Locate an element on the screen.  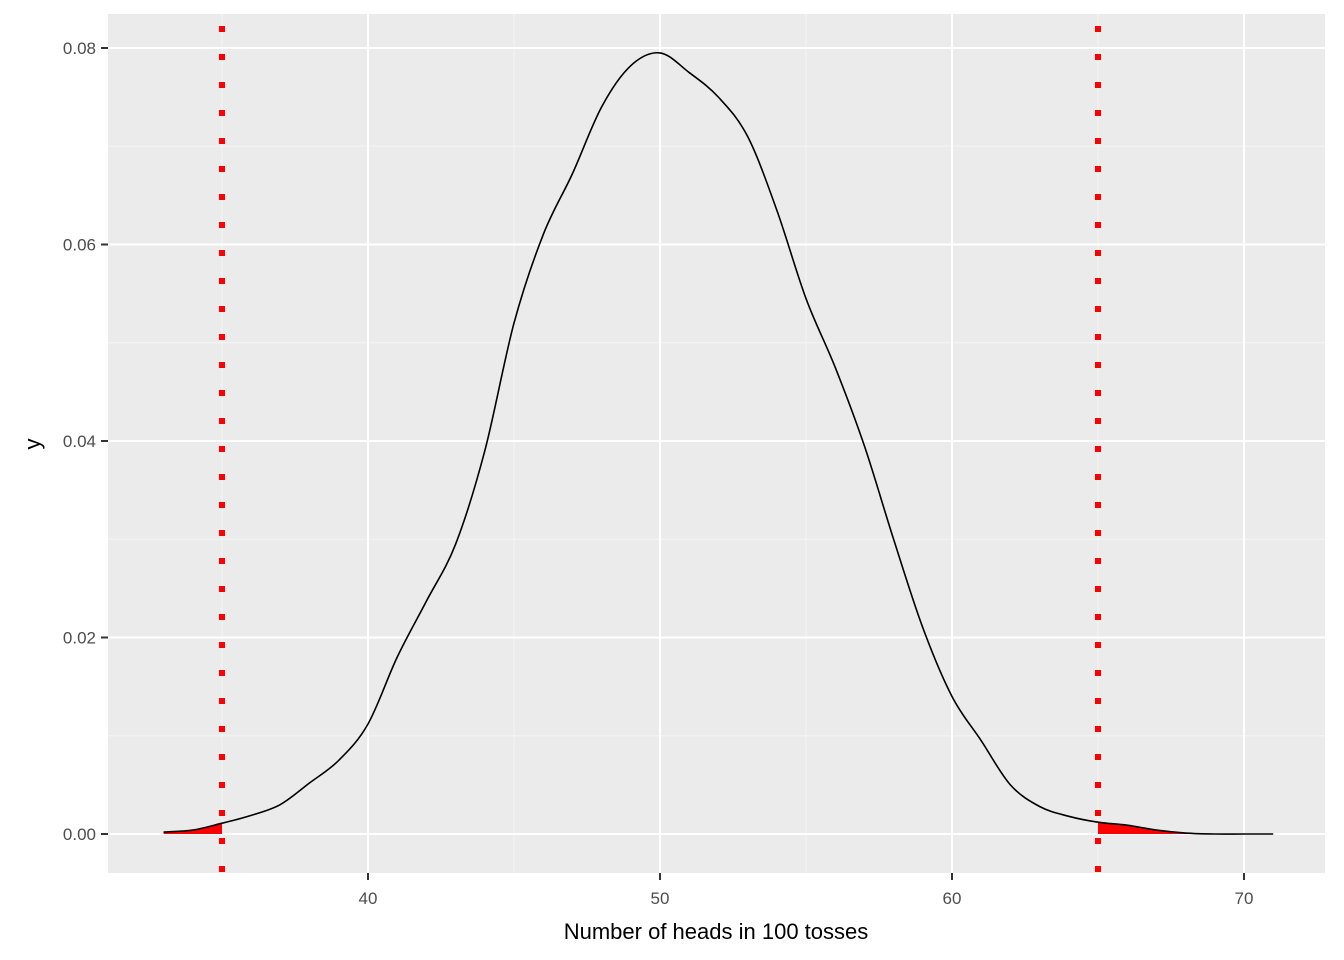
y-tick-label: 0.04 is located at coordinates (79, 441).